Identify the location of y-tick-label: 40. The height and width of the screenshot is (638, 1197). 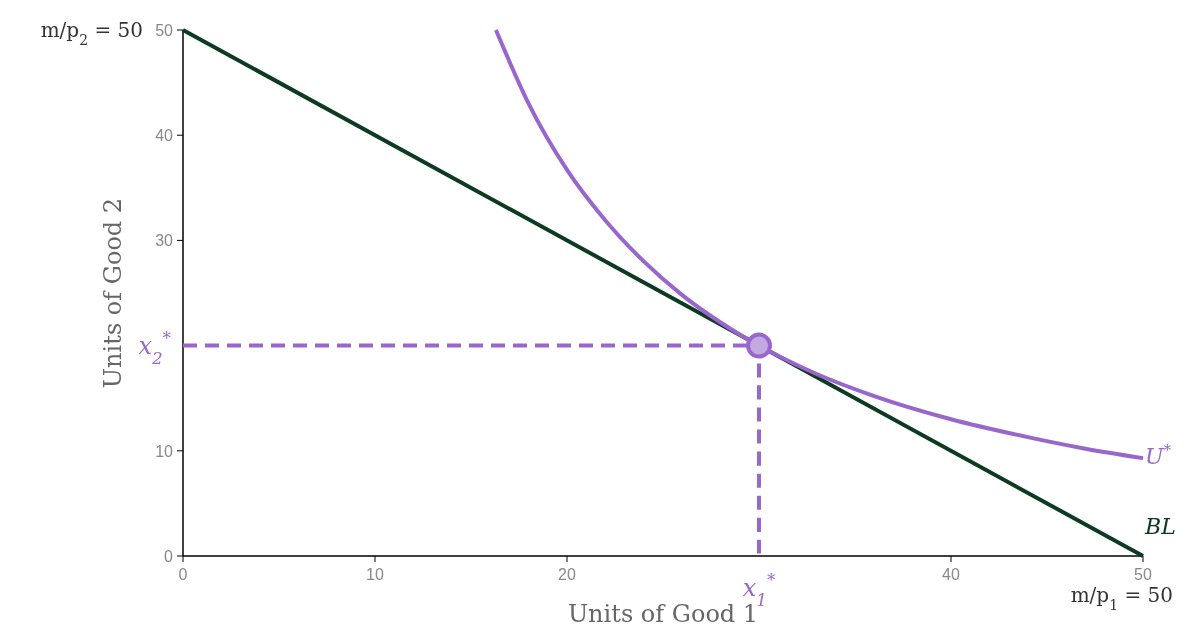
(164, 136).